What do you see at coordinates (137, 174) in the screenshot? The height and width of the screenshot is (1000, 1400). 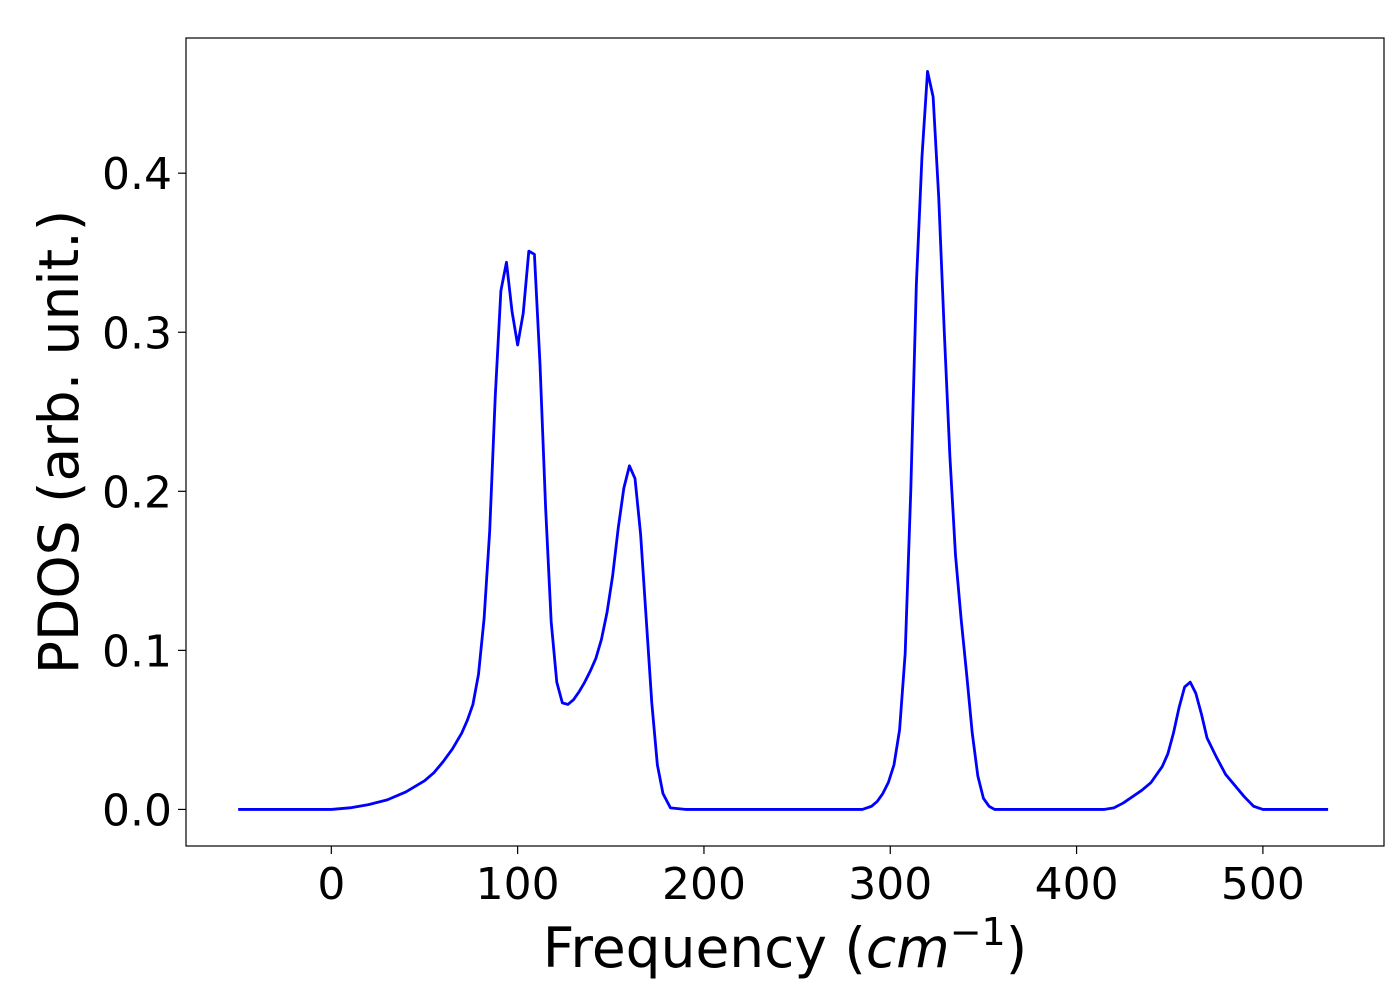 I see `y-tick-label: 0.4` at bounding box center [137, 174].